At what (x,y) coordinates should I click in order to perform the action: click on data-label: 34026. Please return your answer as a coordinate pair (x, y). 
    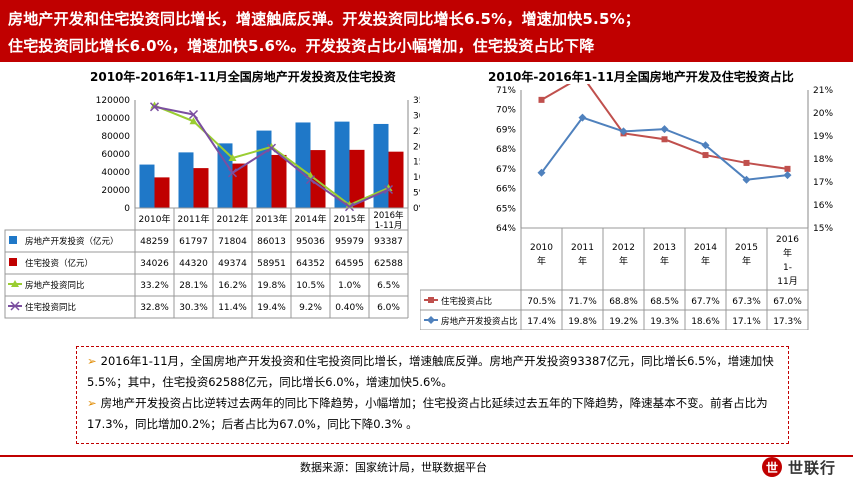
    Looking at the image, I should click on (154, 264).